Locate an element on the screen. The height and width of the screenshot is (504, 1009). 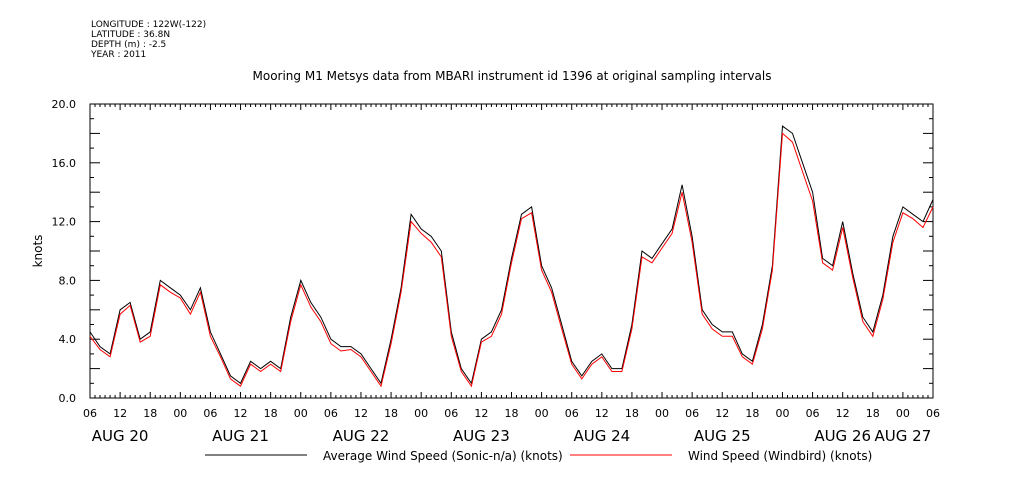
y-tick-label: 20.0 is located at coordinates (64, 104).